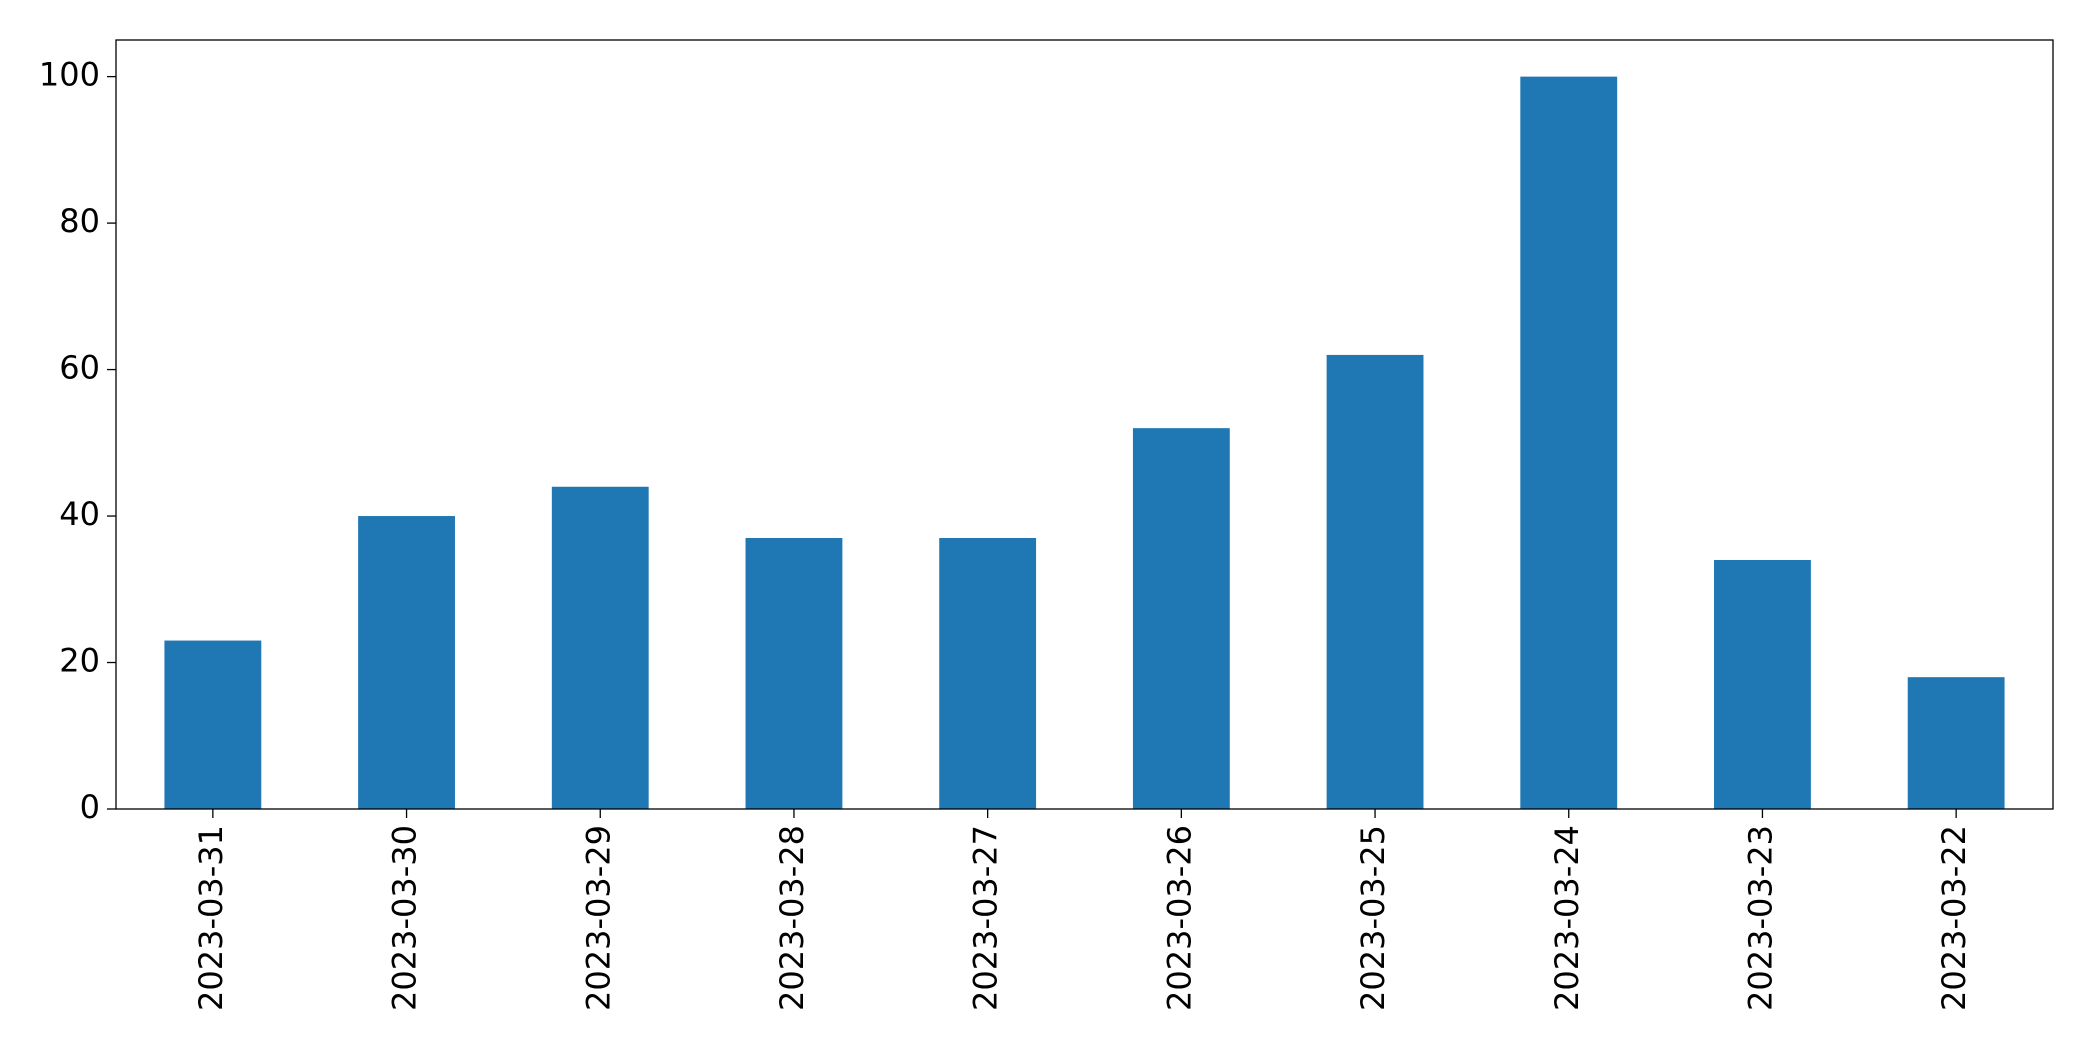 This screenshot has height=1061, width=2093. What do you see at coordinates (79, 221) in the screenshot?
I see `y-tick-label: 80` at bounding box center [79, 221].